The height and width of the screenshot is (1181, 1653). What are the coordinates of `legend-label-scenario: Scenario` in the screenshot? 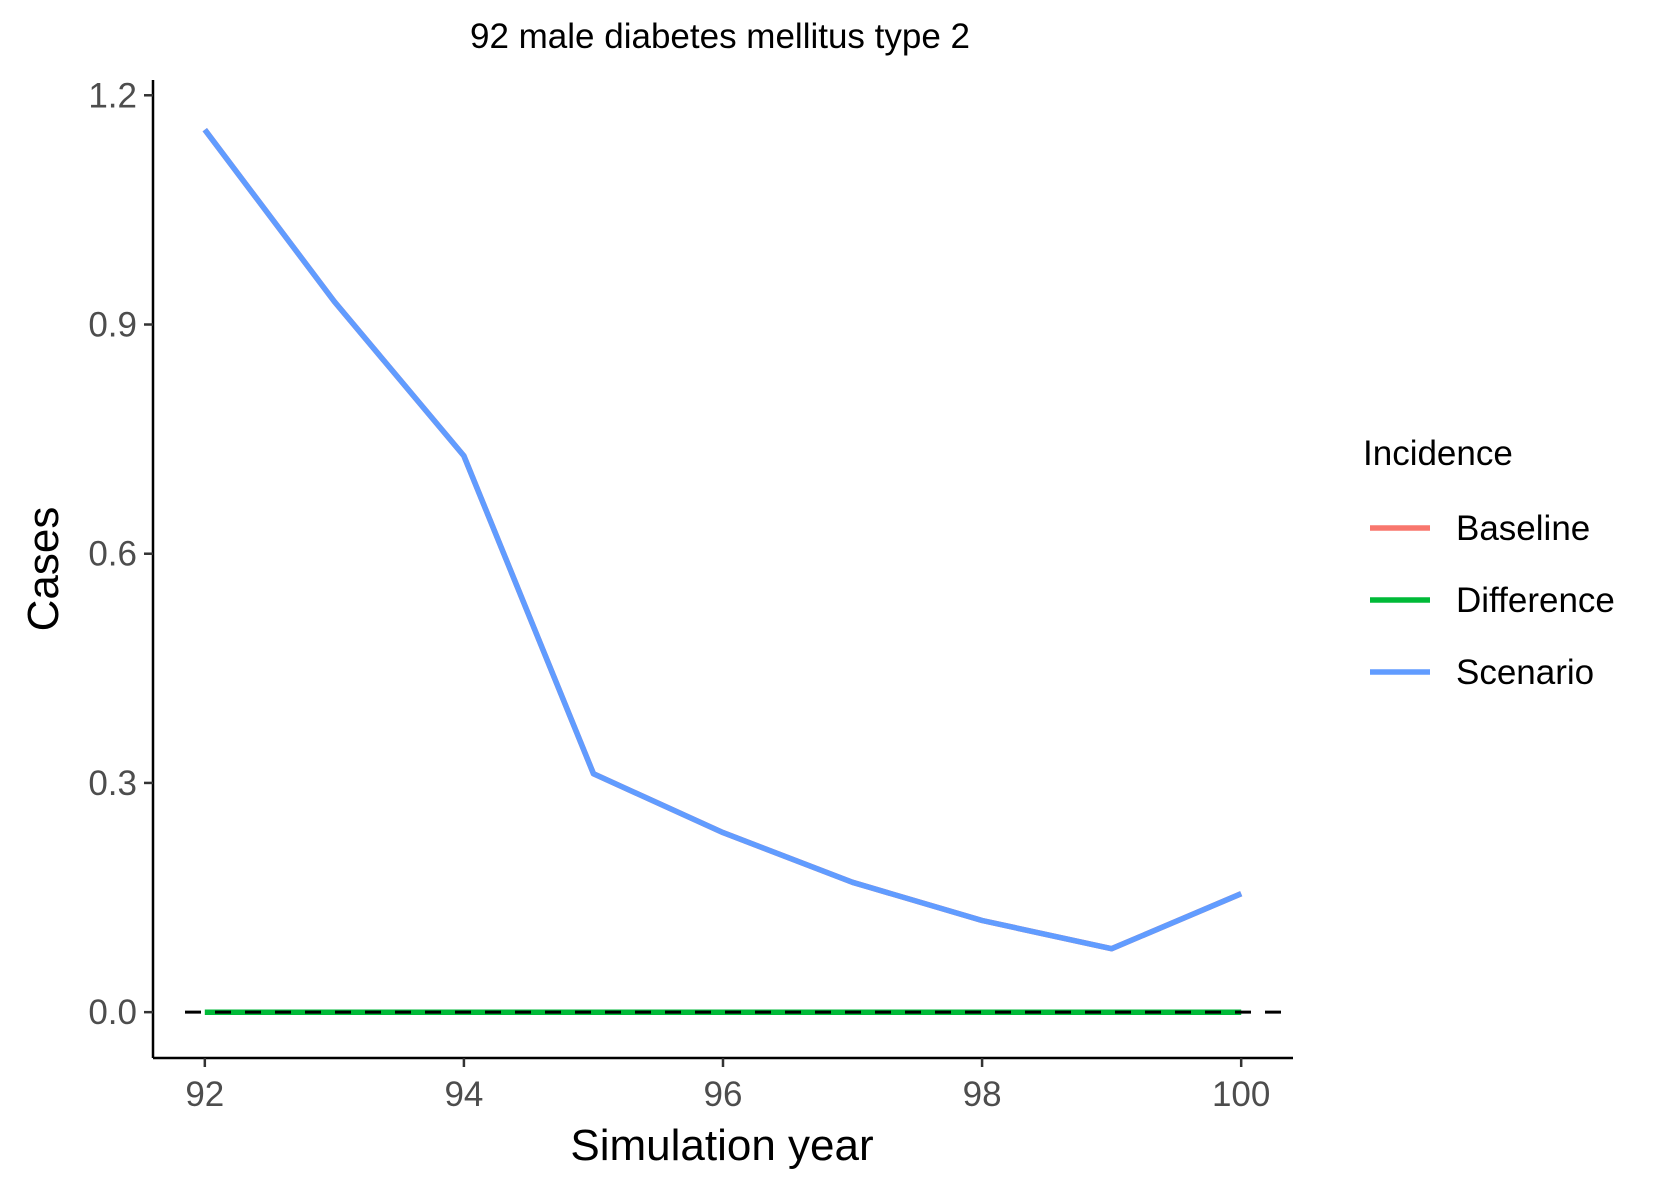 It's located at (1525, 672).